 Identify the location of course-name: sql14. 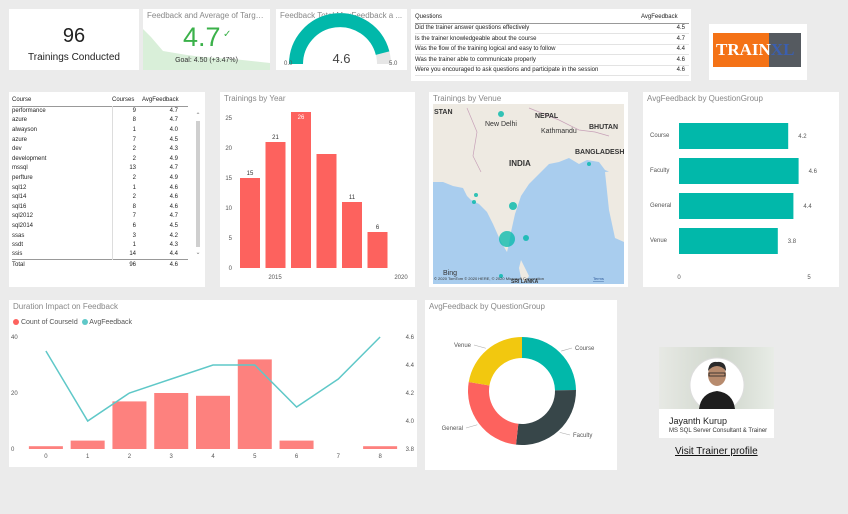
(19, 197).